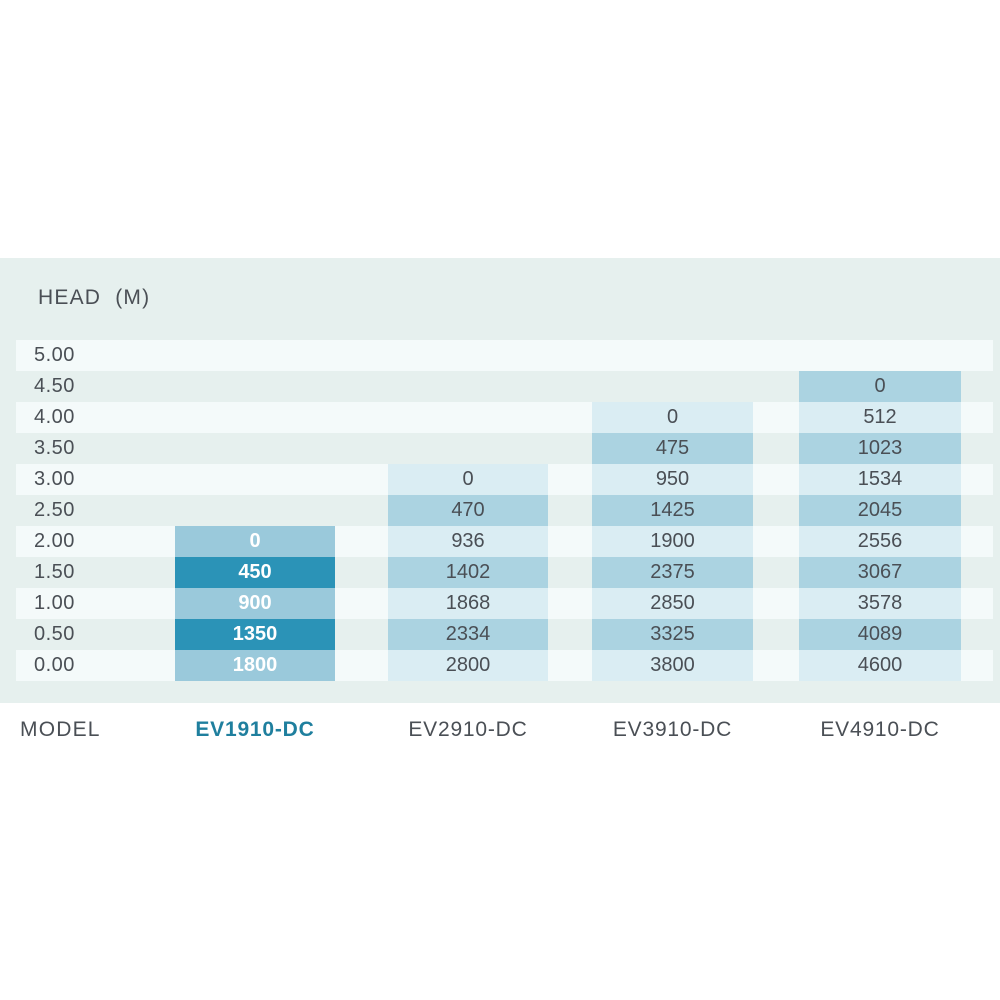 The width and height of the screenshot is (1000, 1000). I want to click on flow-cell-ev4910-dc-head-1.50: 3067, so click(880, 572).